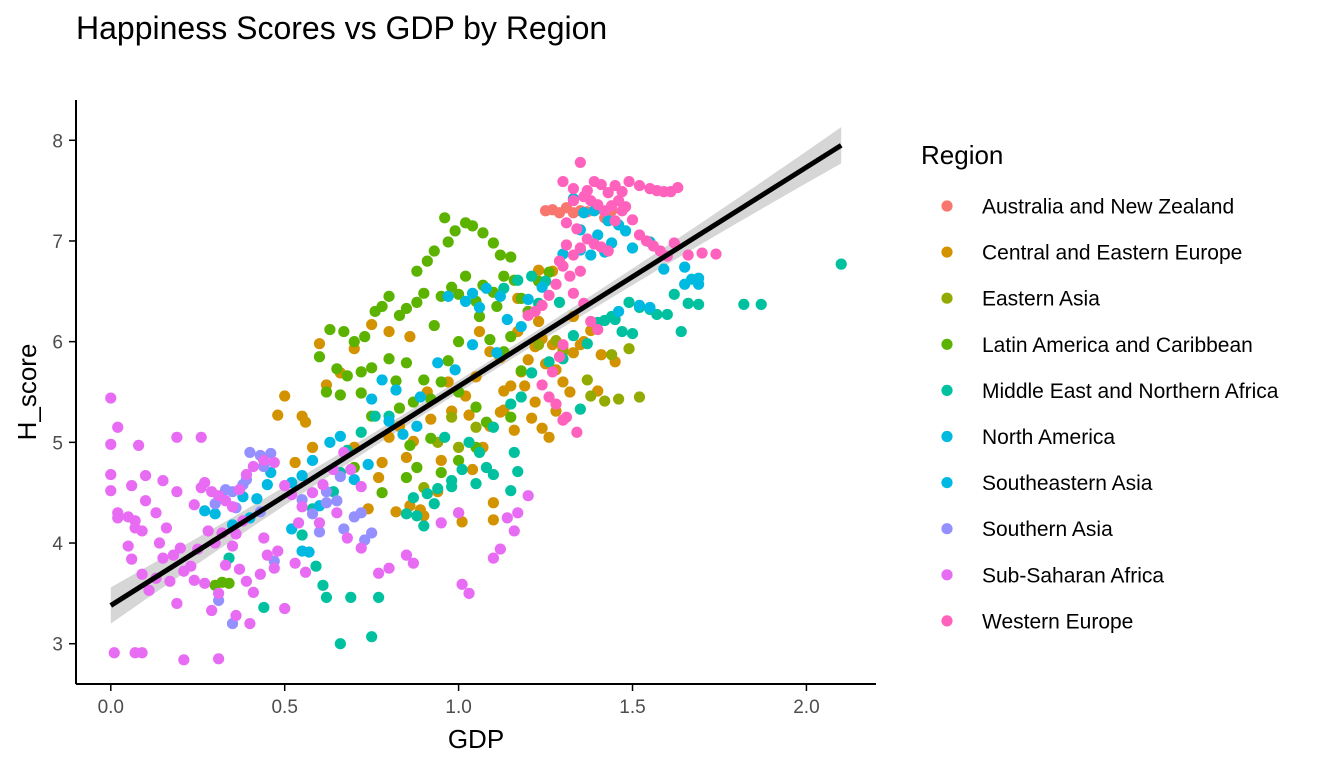  What do you see at coordinates (1112, 253) in the screenshot?
I see `legend-label: Central and Eastern Europe` at bounding box center [1112, 253].